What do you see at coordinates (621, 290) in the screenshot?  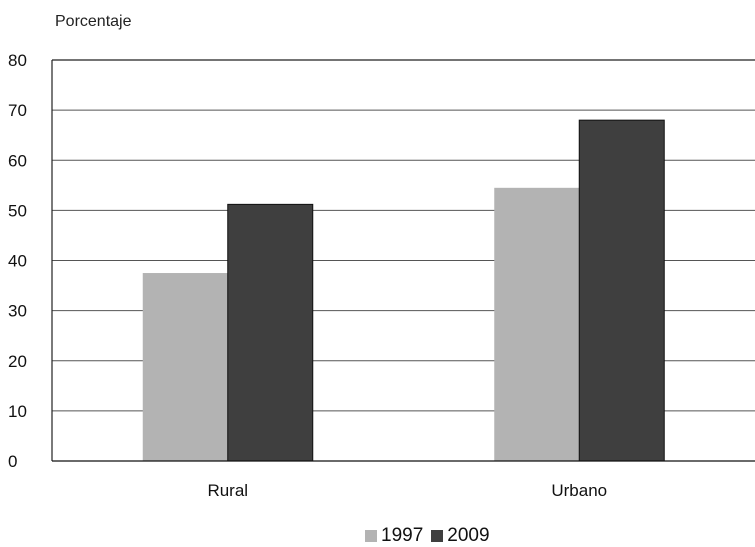 I see `bar-2009-urbano` at bounding box center [621, 290].